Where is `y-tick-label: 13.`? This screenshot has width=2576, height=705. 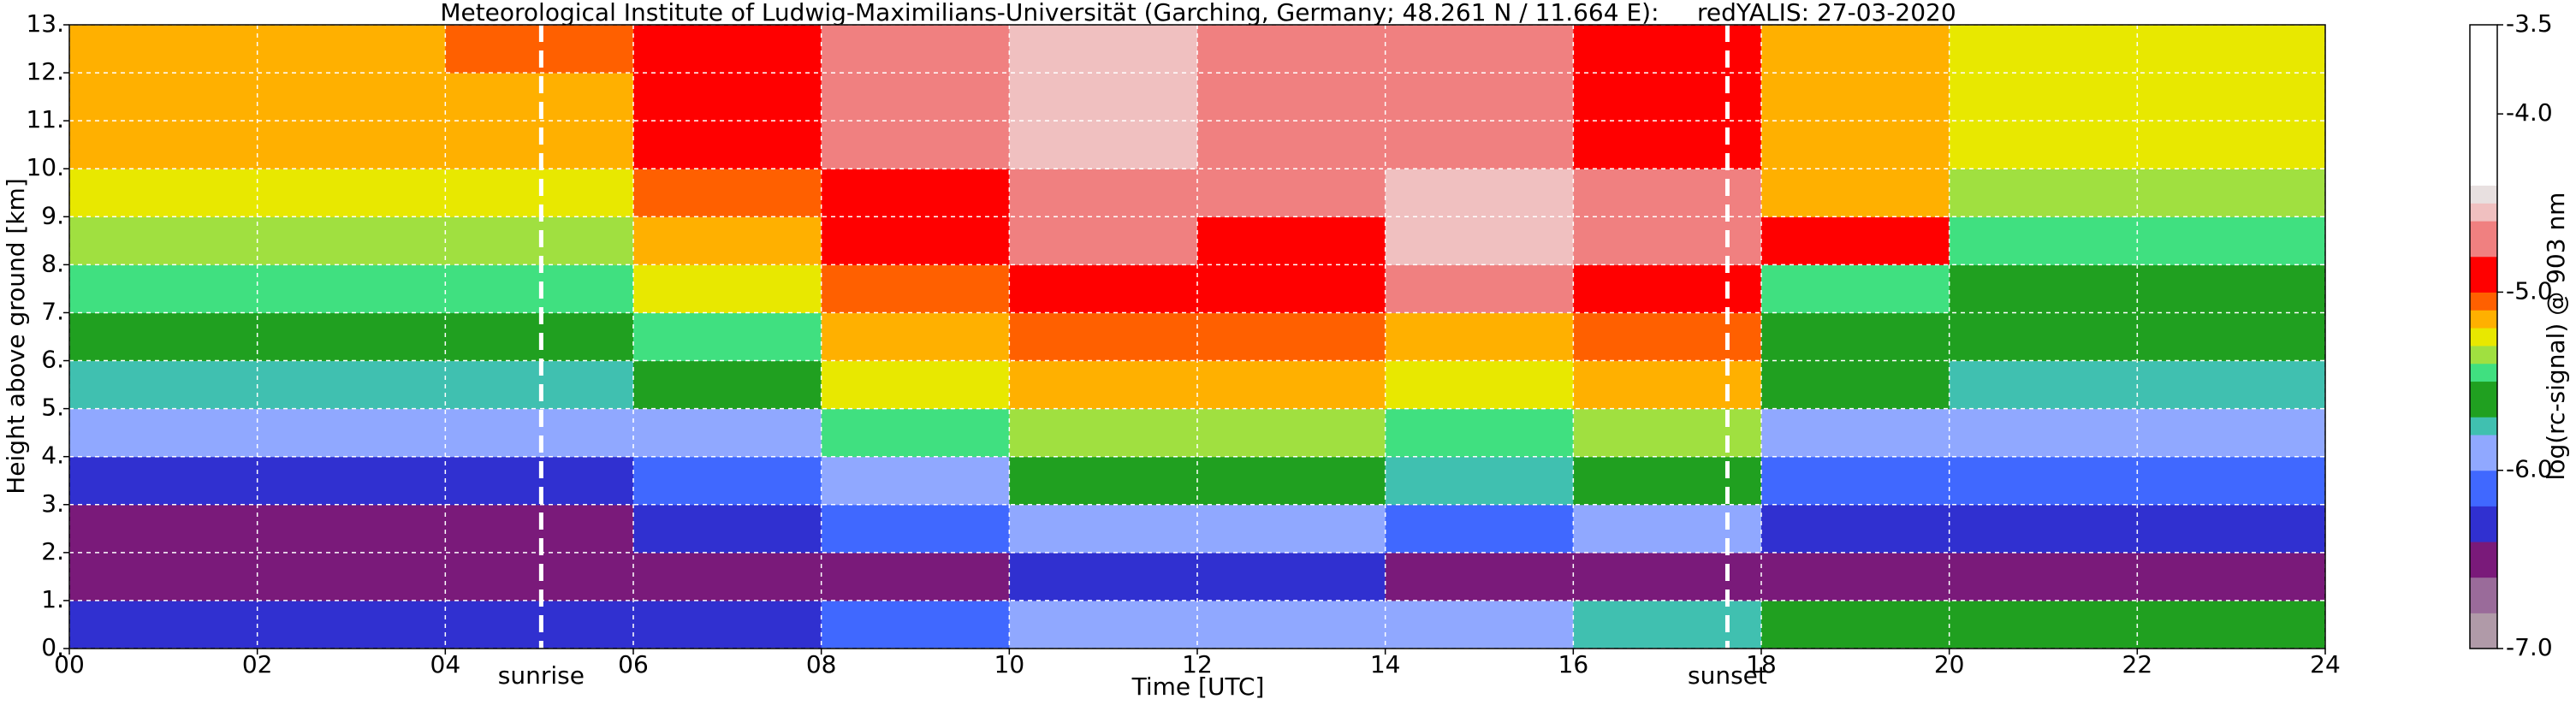 y-tick-label: 13. is located at coordinates (45, 23).